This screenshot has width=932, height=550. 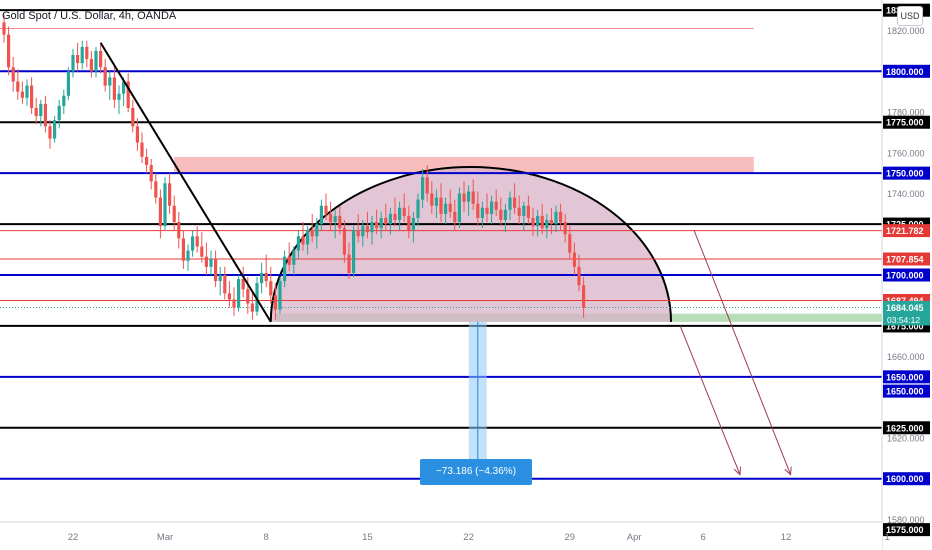 What do you see at coordinates (73, 537) in the screenshot?
I see `x-tick-label-0: 22` at bounding box center [73, 537].